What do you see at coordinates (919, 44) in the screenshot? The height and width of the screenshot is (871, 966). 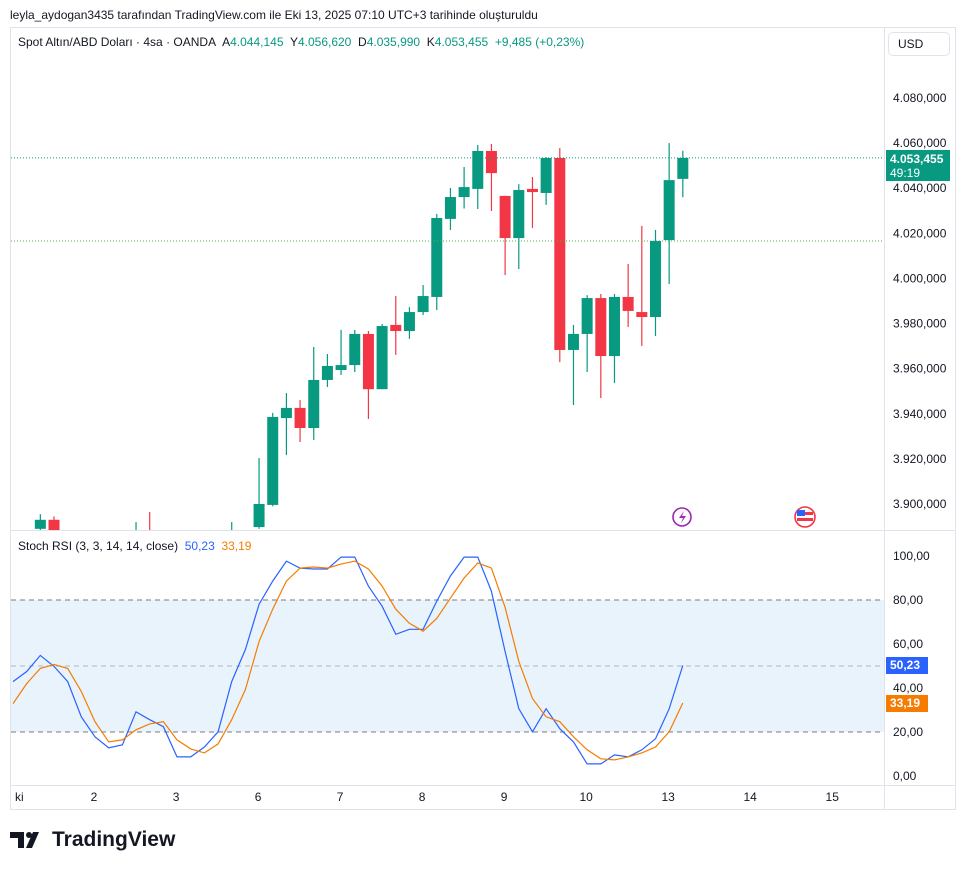 I see `currency-button: USD` at bounding box center [919, 44].